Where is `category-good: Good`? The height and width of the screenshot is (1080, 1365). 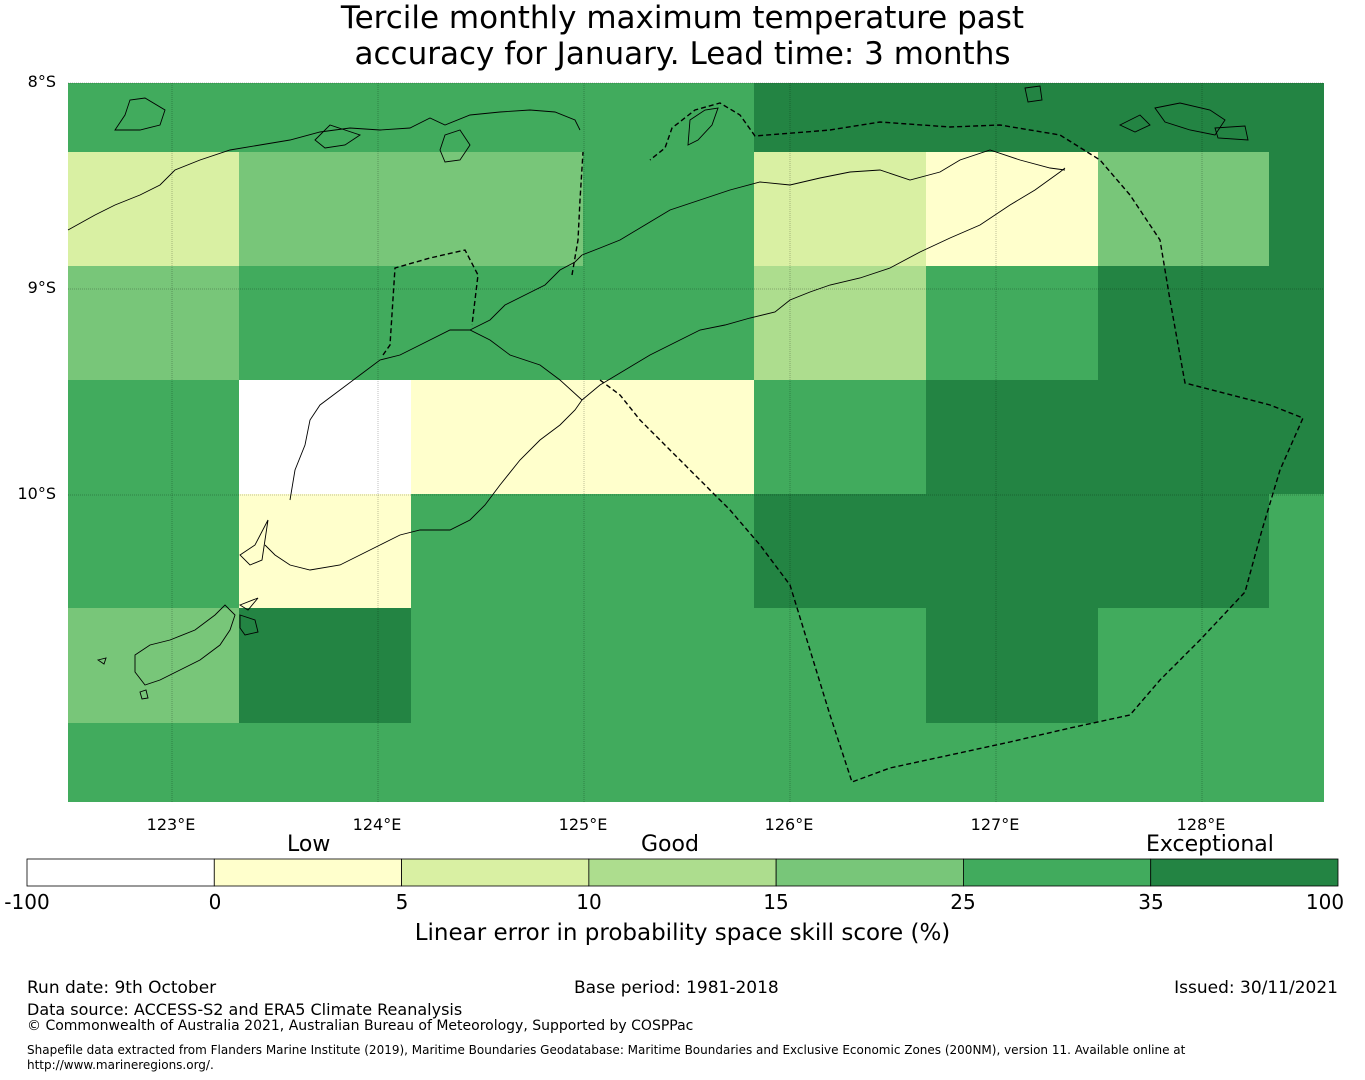 category-good: Good is located at coordinates (670, 844).